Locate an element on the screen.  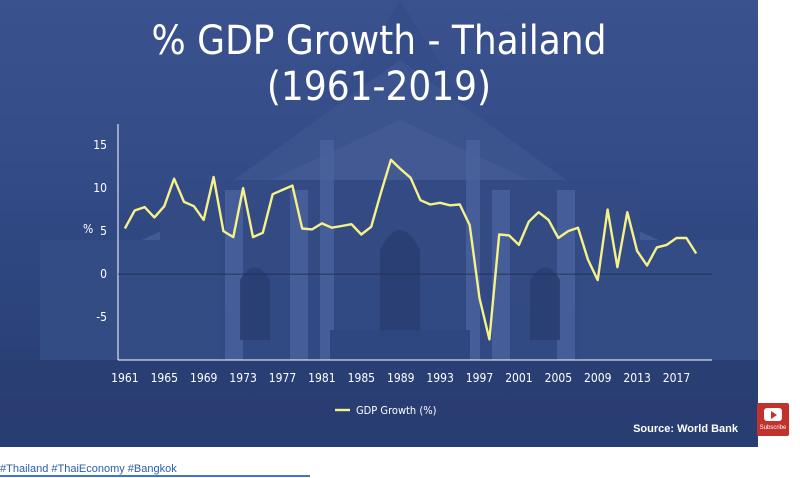
x-tick-label: 1973 is located at coordinates (242, 378).